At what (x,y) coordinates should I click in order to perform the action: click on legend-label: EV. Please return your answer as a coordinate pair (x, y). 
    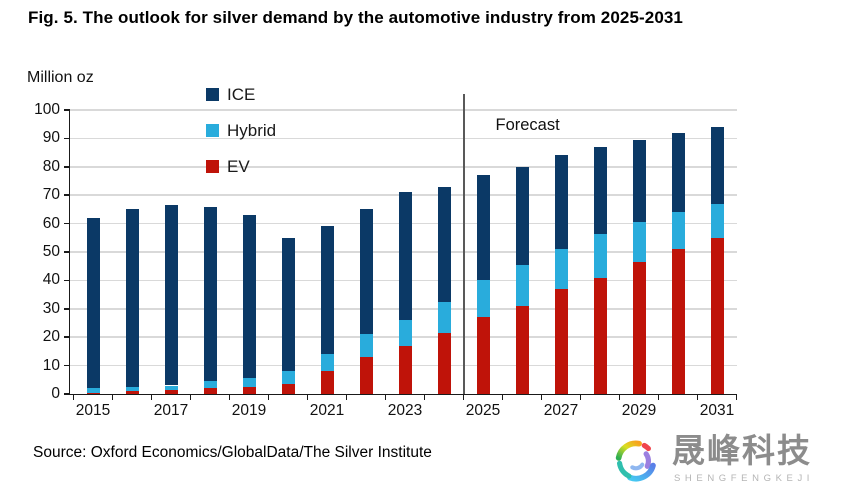
    Looking at the image, I should click on (238, 166).